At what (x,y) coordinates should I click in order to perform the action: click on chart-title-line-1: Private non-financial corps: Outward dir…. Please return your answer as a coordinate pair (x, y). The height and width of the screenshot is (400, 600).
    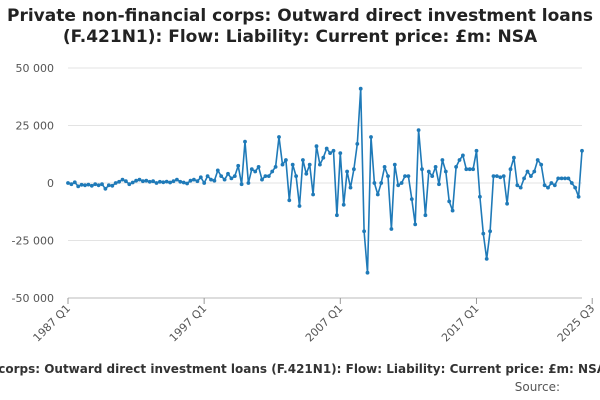
    Looking at the image, I should click on (300, 16).